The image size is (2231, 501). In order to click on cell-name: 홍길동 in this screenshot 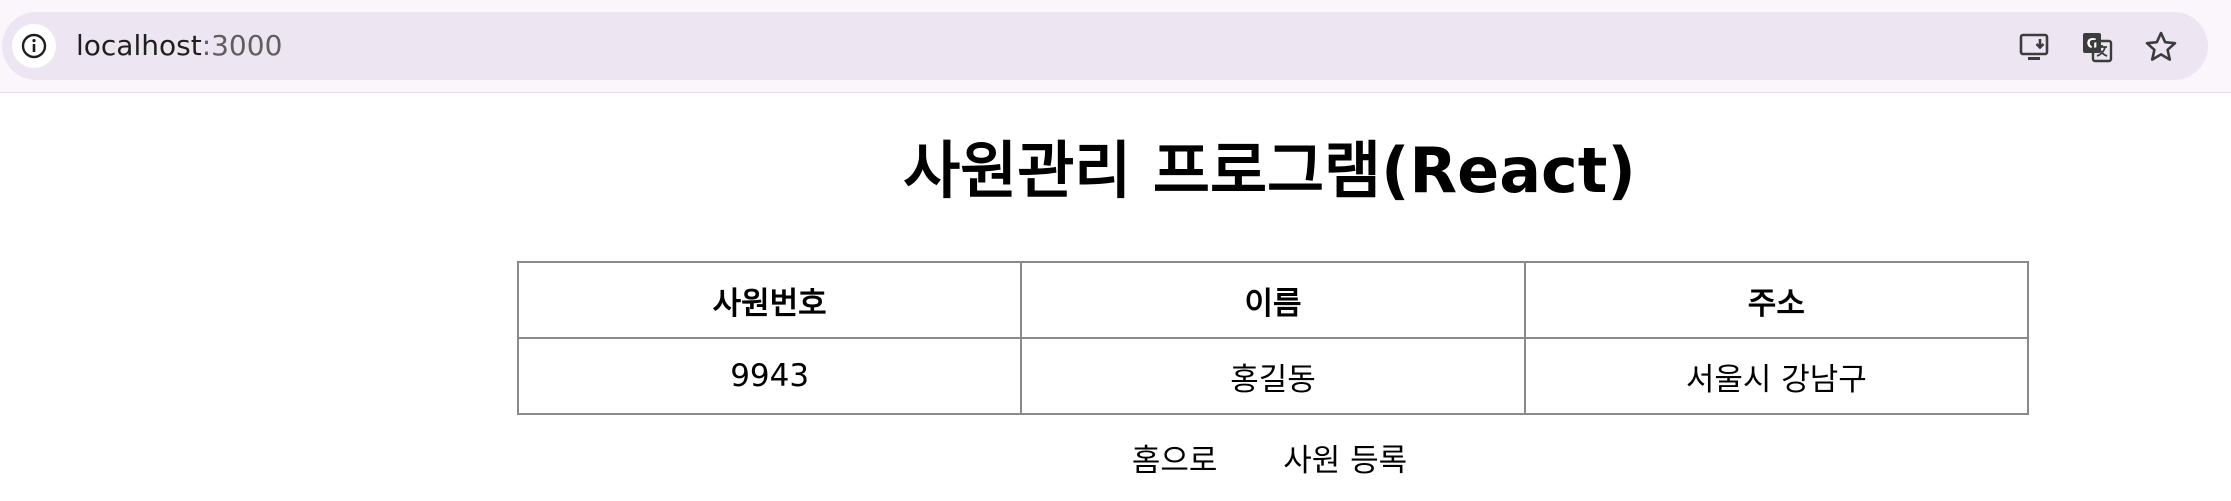, I will do `click(1273, 376)`.